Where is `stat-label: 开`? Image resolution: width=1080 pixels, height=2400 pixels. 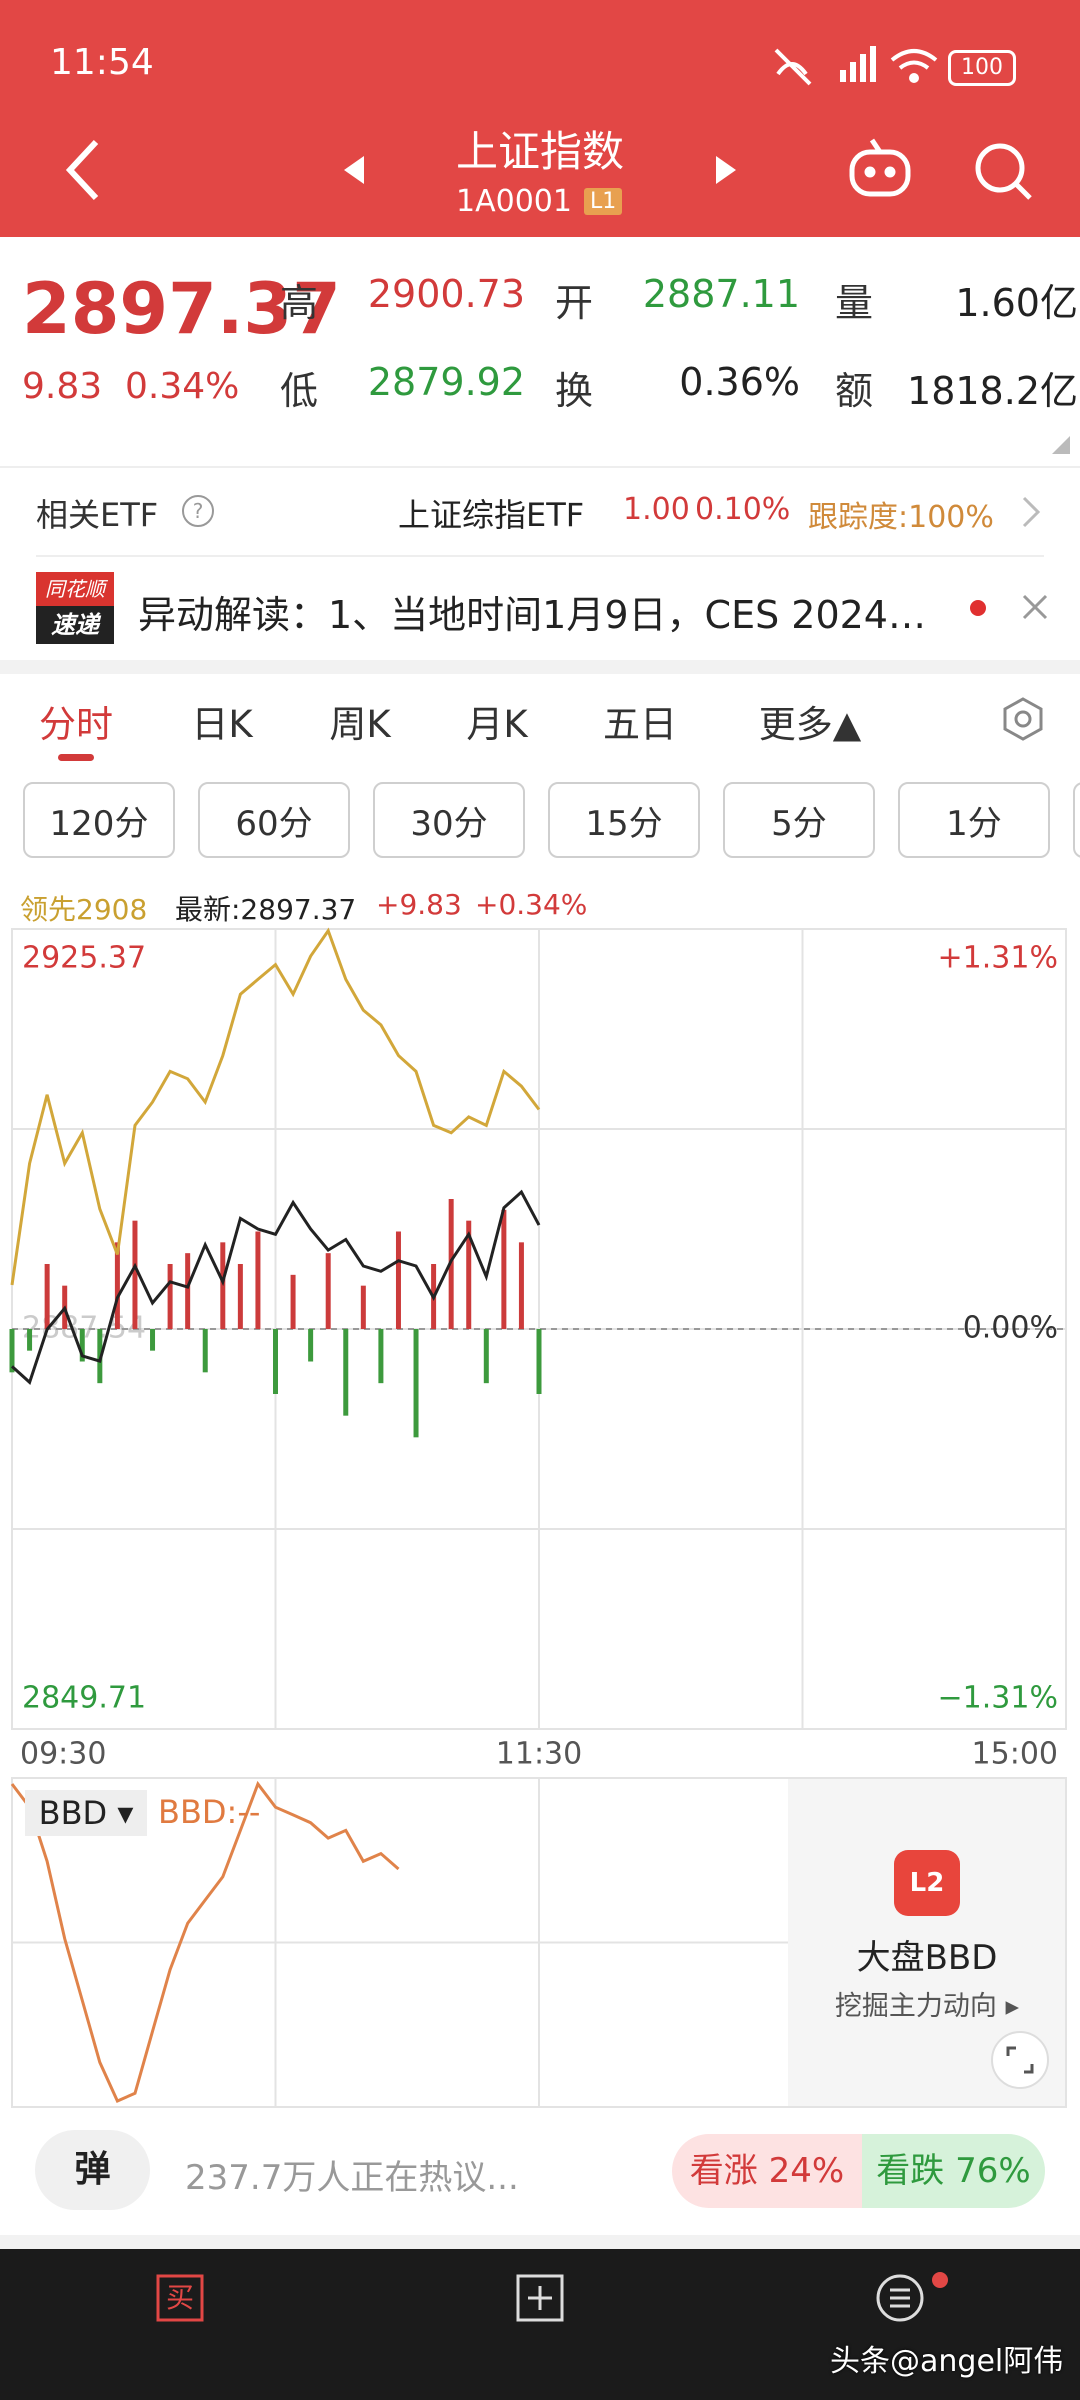
stat-label: 开 is located at coordinates (574, 303).